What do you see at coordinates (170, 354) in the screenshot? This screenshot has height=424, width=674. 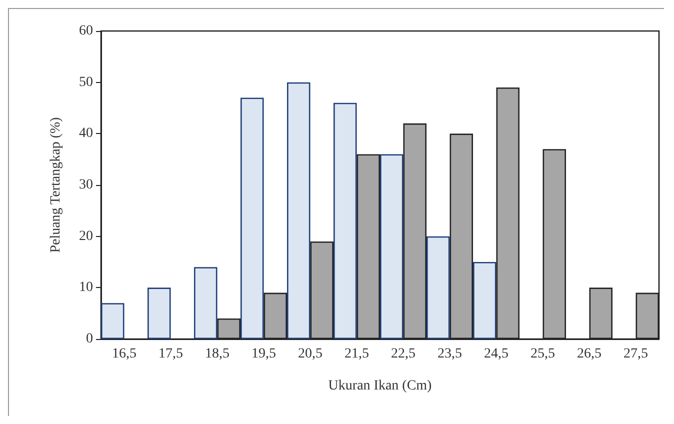 I see `x-tick-label: 17,5` at bounding box center [170, 354].